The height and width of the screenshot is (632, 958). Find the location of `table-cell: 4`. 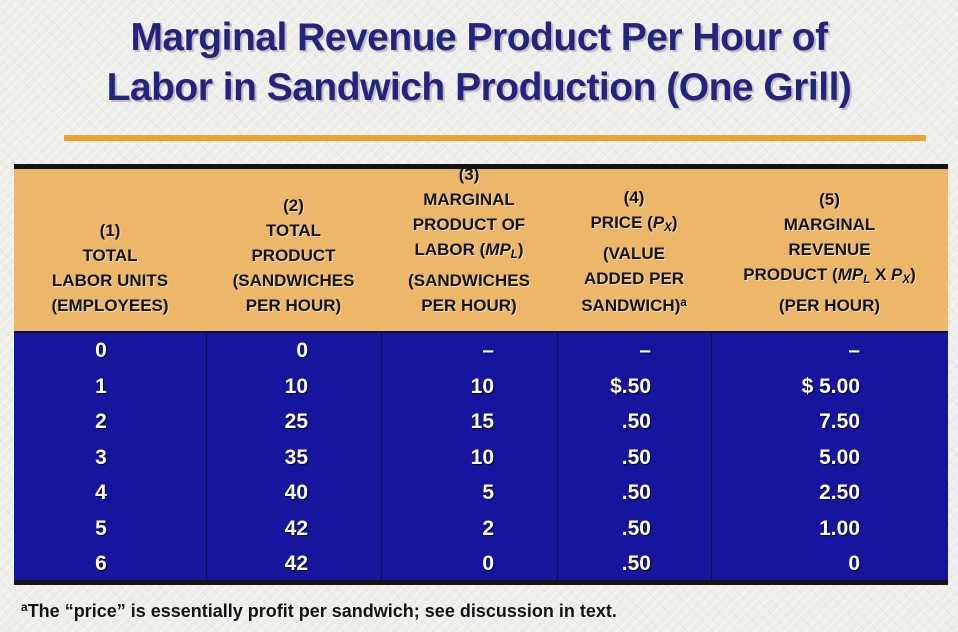

table-cell: 4 is located at coordinates (101, 492).